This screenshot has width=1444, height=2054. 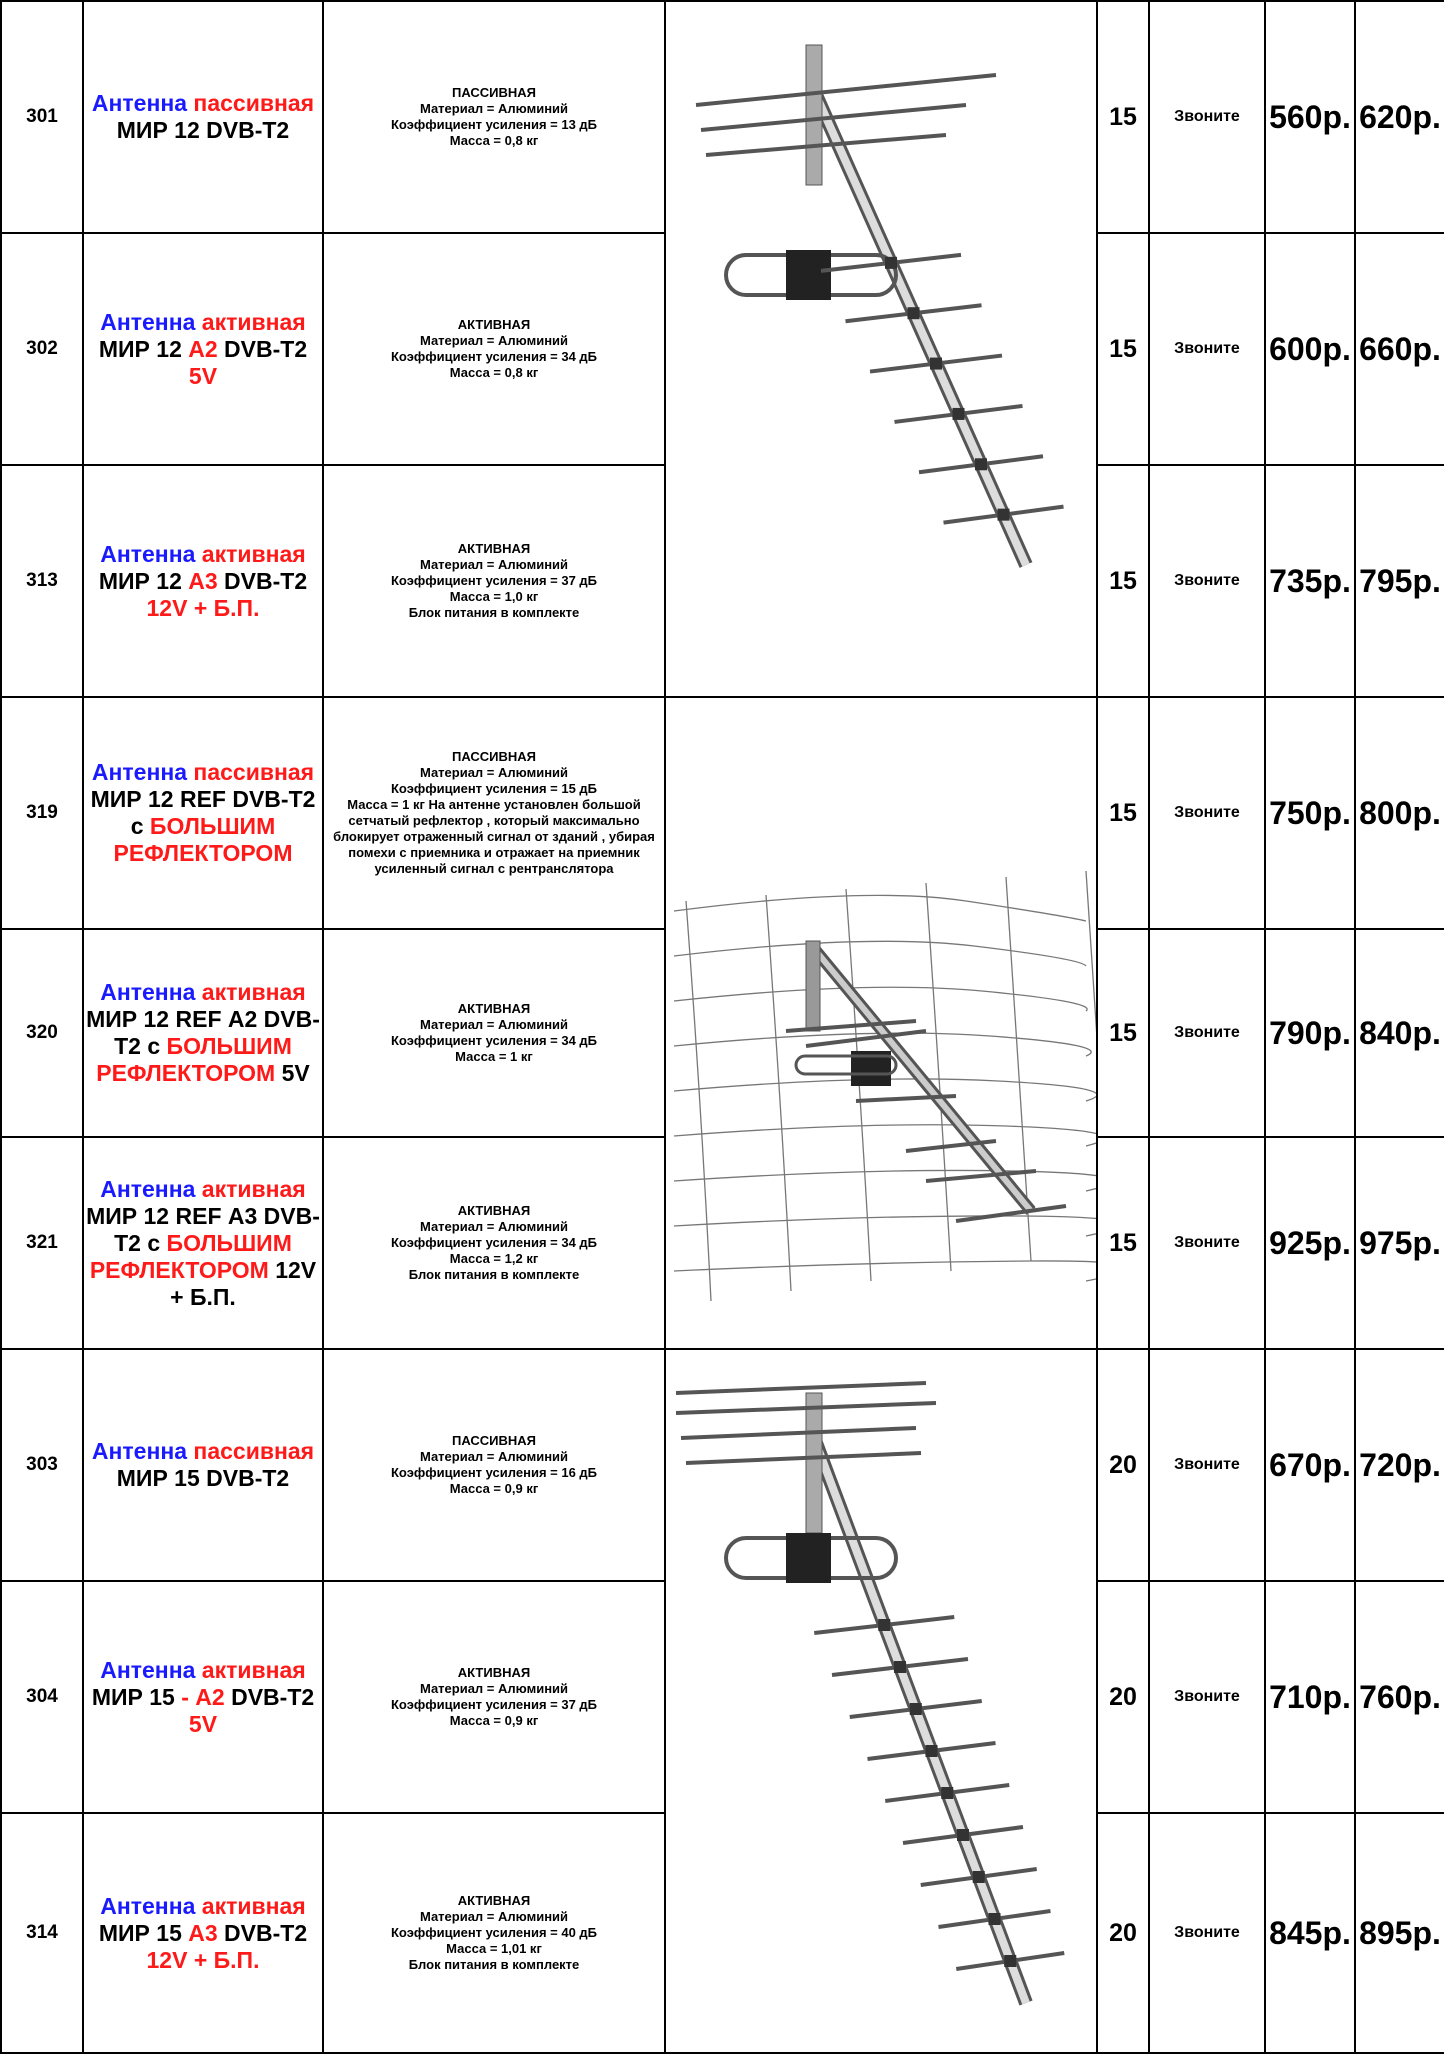 I want to click on price-retail: 735р., so click(x=1310, y=581).